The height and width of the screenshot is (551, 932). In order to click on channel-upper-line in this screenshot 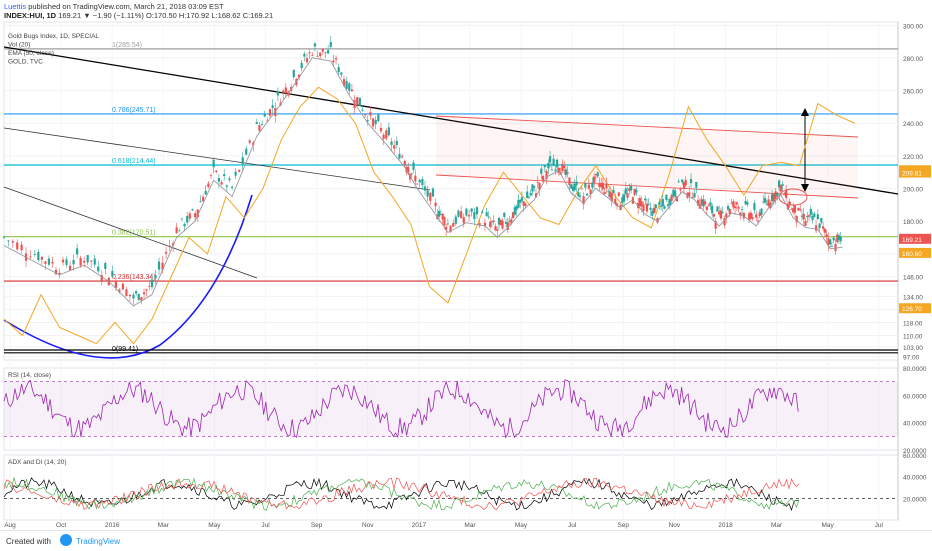, I will do `click(647, 126)`.